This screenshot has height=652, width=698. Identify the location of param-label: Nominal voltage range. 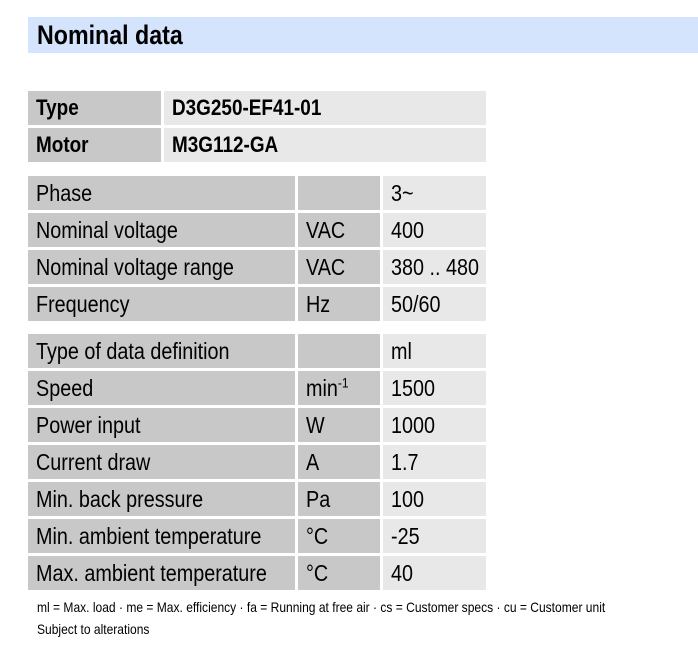
(161, 267).